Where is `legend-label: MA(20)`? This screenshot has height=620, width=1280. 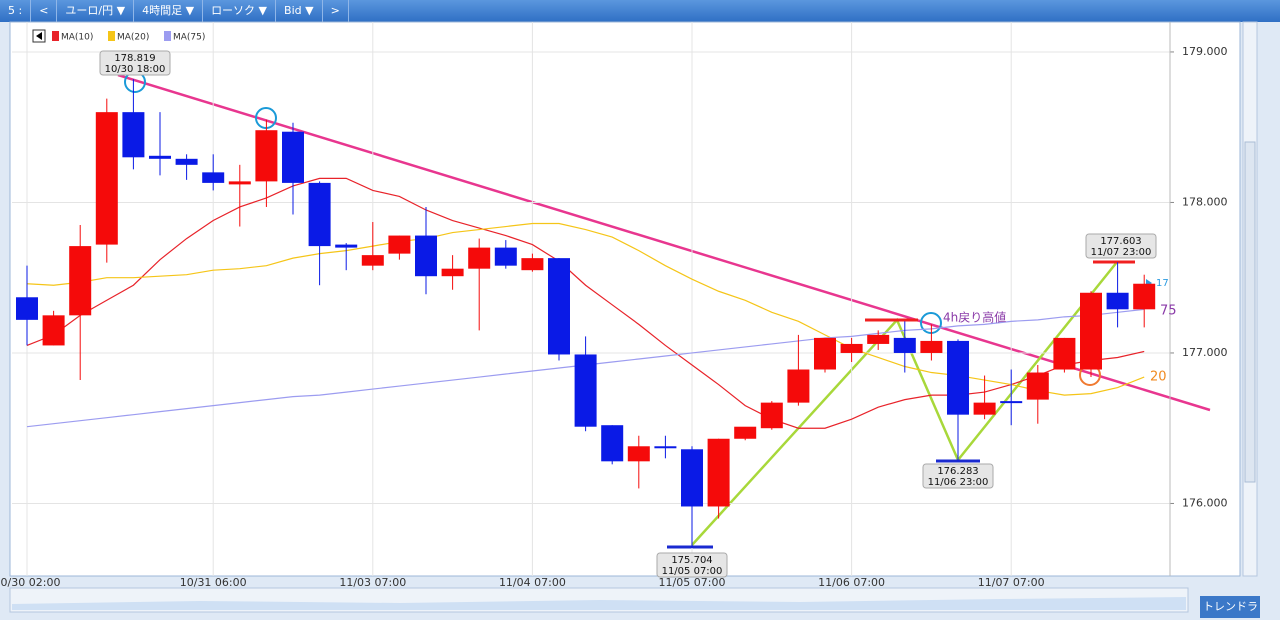
legend-label: MA(20) is located at coordinates (133, 38).